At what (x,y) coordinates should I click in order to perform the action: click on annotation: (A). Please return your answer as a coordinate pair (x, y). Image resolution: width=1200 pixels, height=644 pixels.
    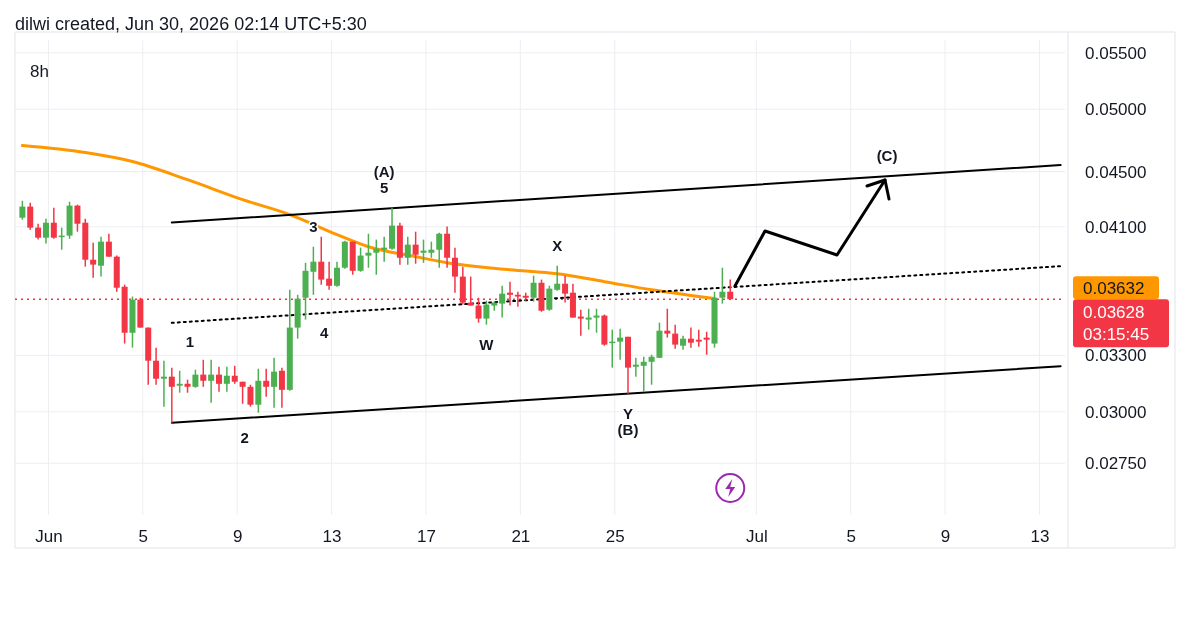
    Looking at the image, I should click on (384, 171).